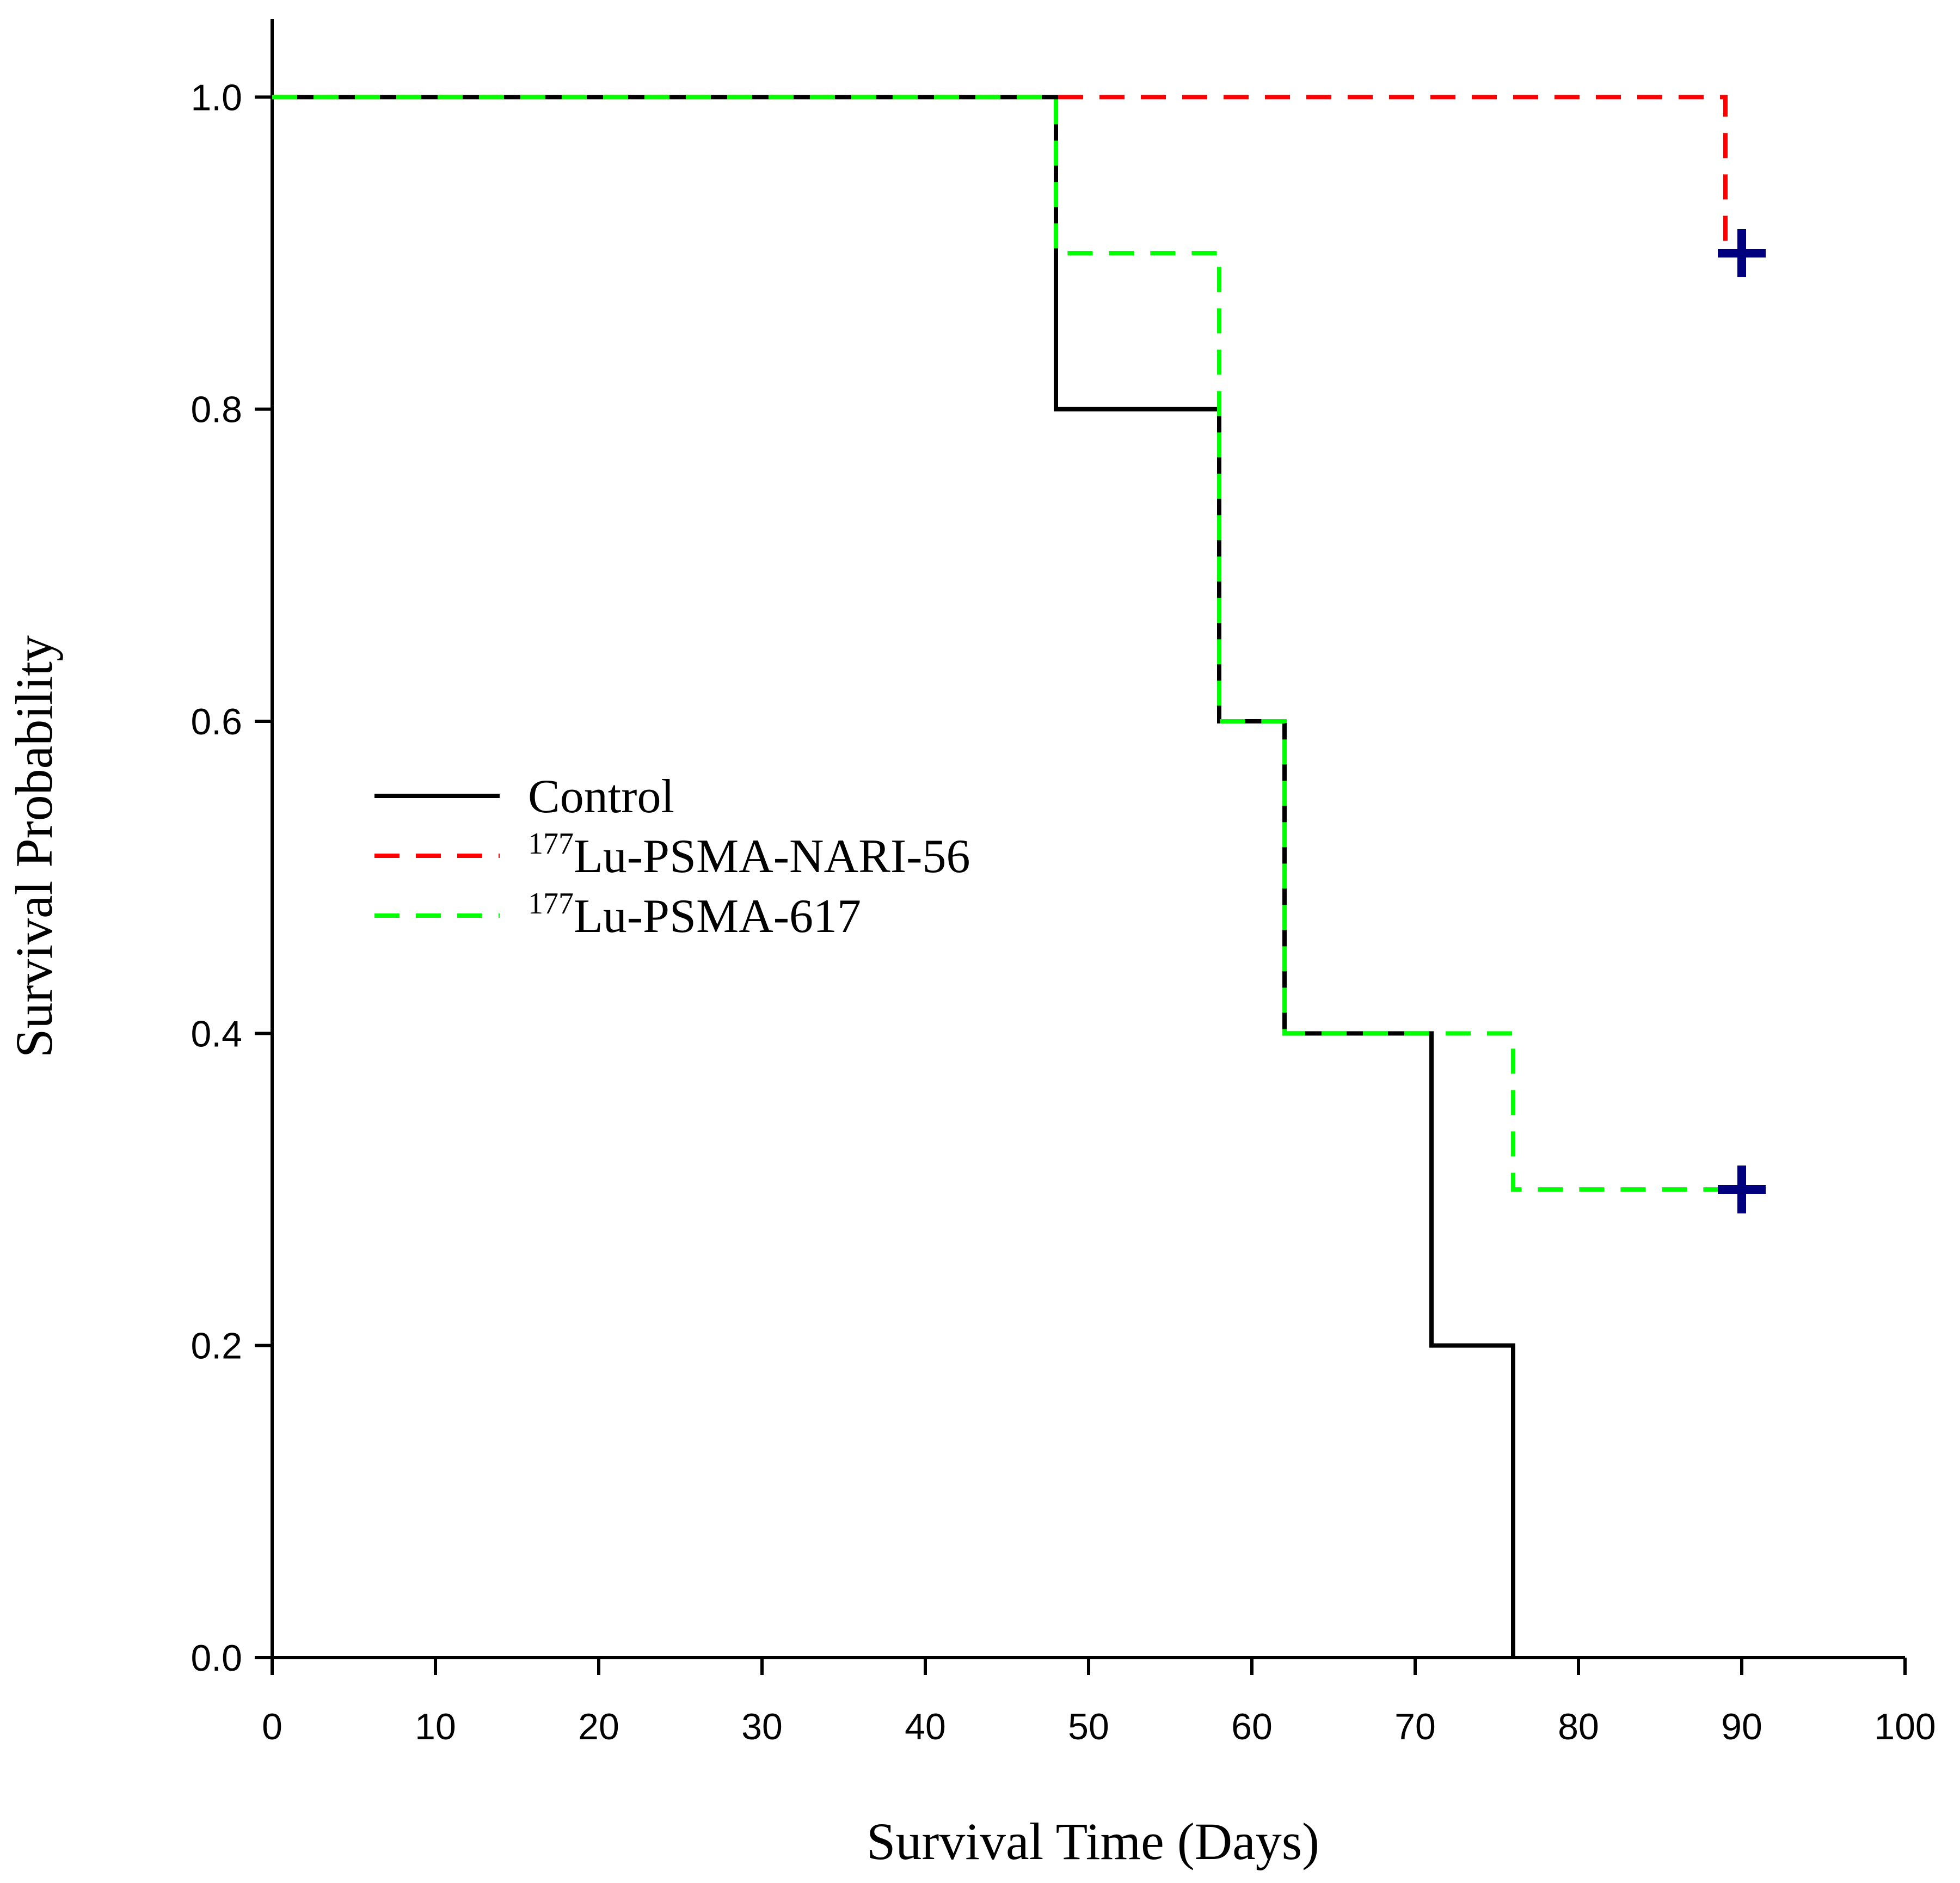  I want to click on legend-label-2: 177Lu-PSMA-617, so click(694, 915).